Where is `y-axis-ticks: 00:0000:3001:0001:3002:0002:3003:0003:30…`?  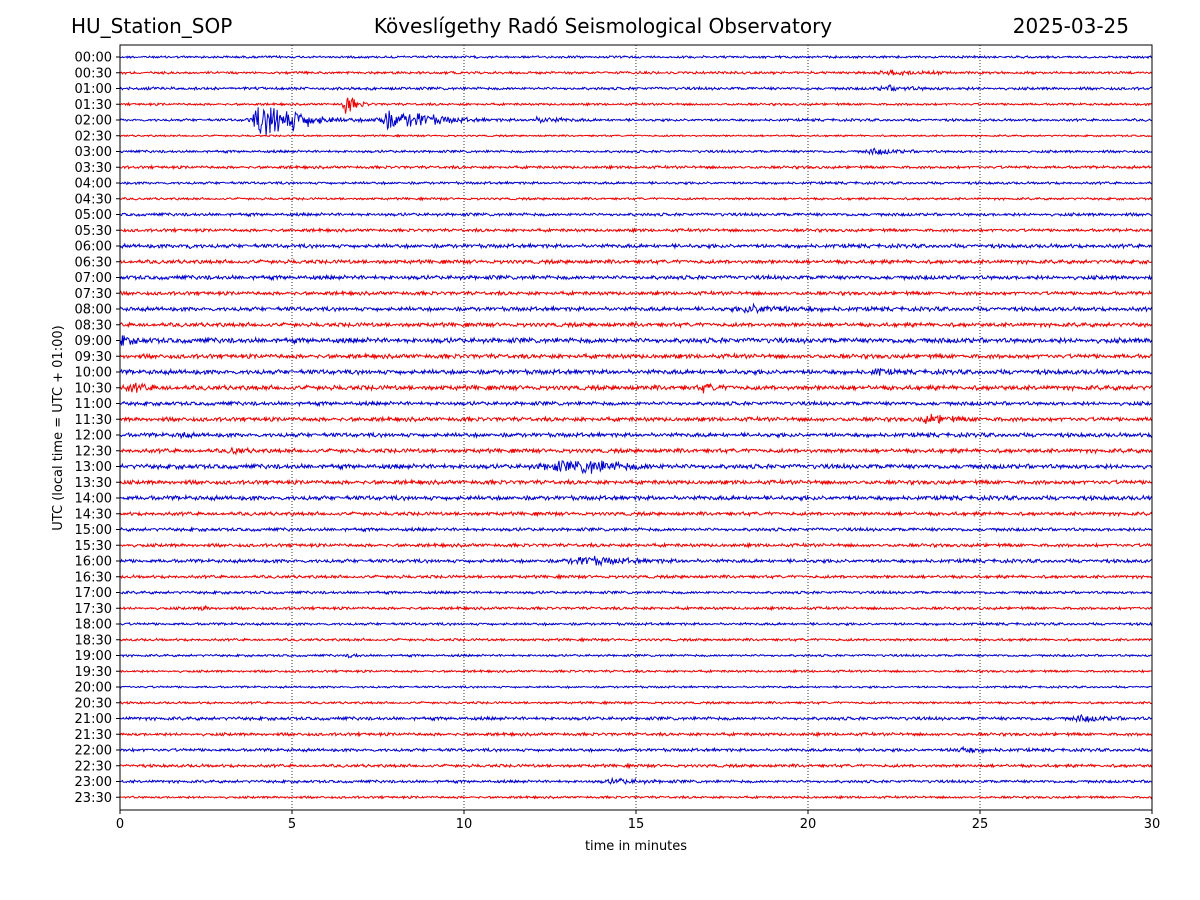
y-axis-ticks: 00:0000:3001:0001:3002:0002:3003:0003:30… is located at coordinates (97, 428).